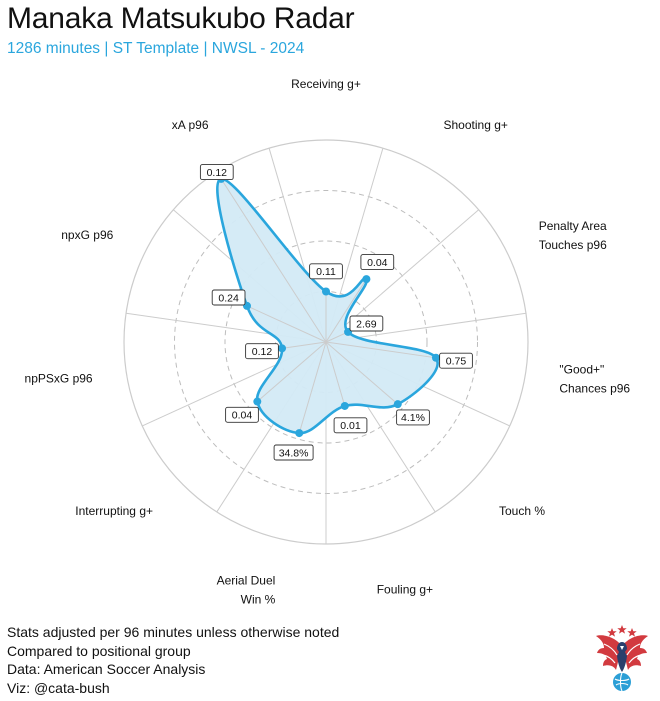 The width and height of the screenshot is (660, 701). I want to click on svg-text: 0.01, so click(350, 426).